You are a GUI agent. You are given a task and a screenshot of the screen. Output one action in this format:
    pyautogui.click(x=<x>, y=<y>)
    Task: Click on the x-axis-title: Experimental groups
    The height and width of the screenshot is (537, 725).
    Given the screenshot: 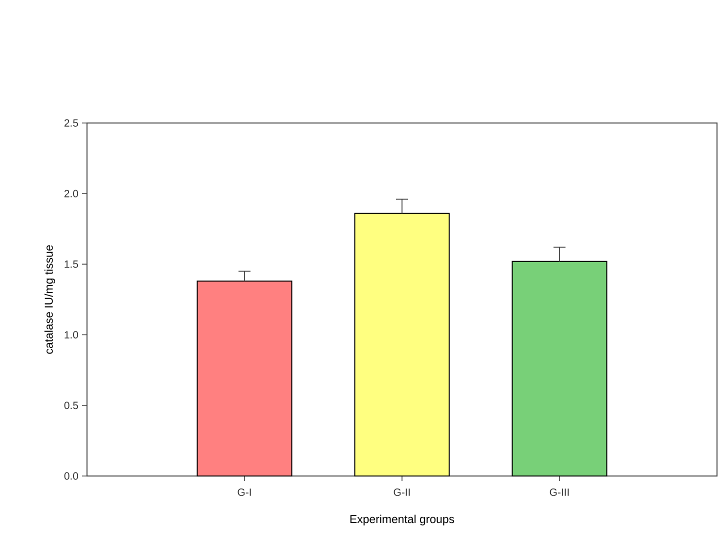 What is the action you would take?
    pyautogui.click(x=402, y=520)
    